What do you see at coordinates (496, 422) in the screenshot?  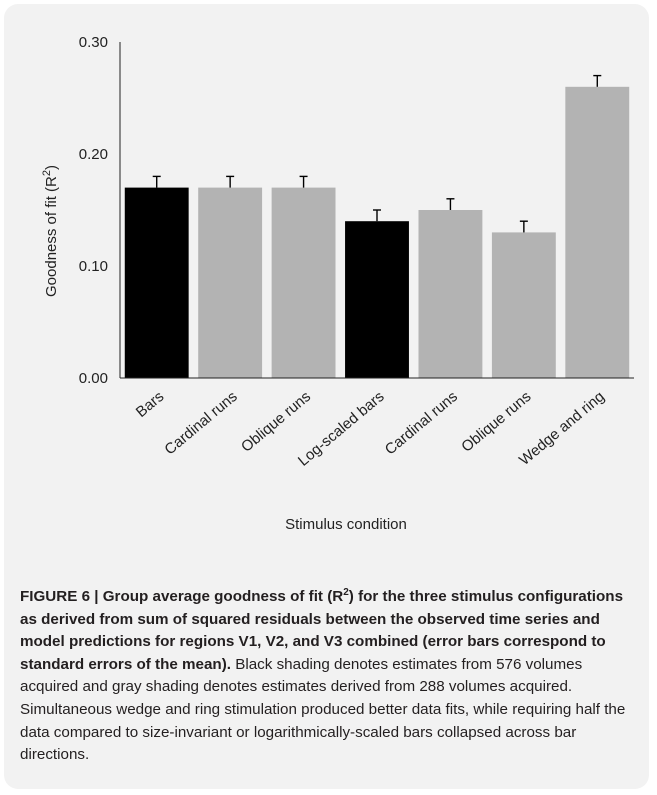 I see `x-tick-label-6: Oblique runs` at bounding box center [496, 422].